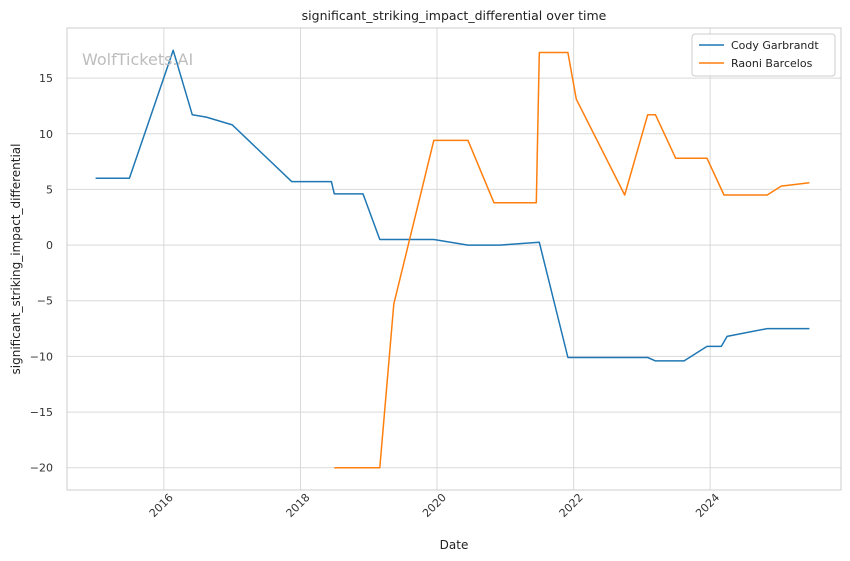 The height and width of the screenshot is (561, 850). I want to click on legend-box, so click(763, 55).